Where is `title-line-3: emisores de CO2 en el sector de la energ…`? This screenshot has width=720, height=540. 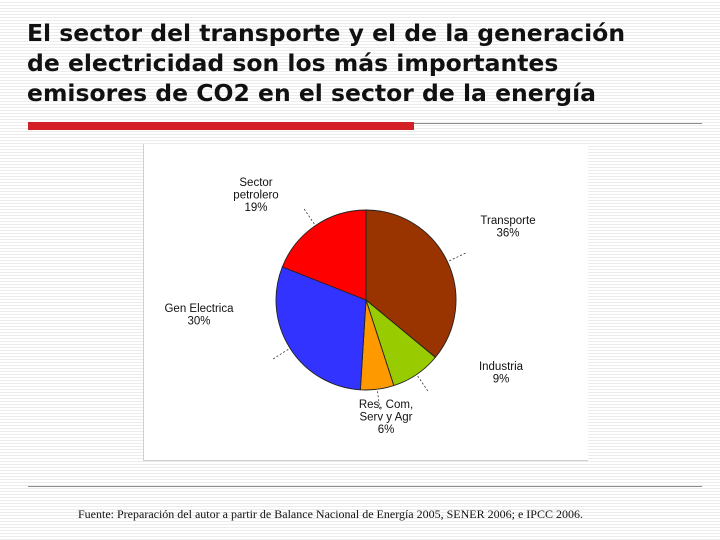 title-line-3: emisores de CO2 en el sector de la energ… is located at coordinates (312, 93).